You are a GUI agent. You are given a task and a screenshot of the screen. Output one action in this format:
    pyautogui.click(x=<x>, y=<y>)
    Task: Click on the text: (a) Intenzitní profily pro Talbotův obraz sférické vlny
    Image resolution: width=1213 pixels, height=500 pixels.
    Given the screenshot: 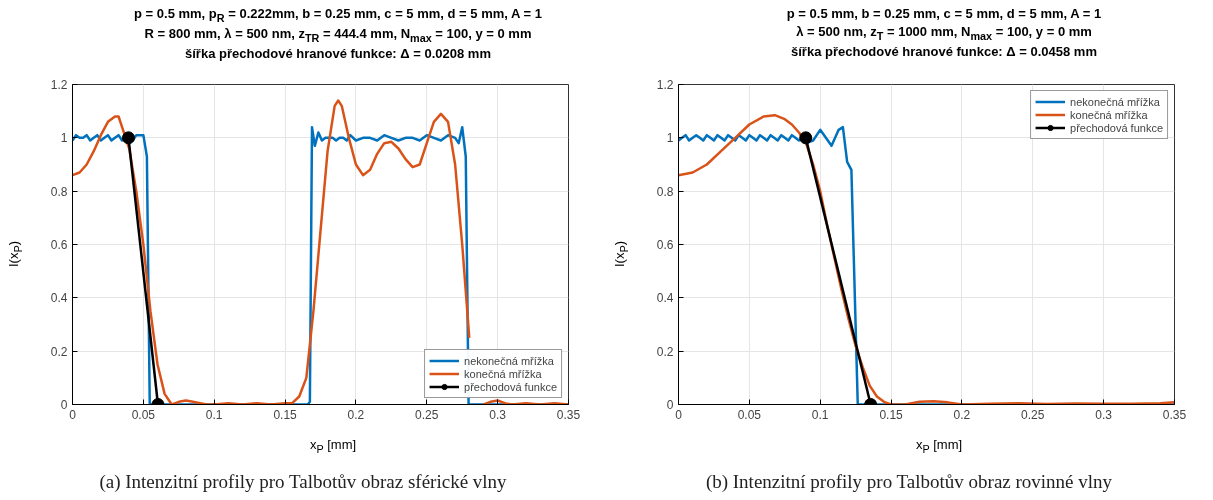 What is the action you would take?
    pyautogui.click(x=303, y=482)
    